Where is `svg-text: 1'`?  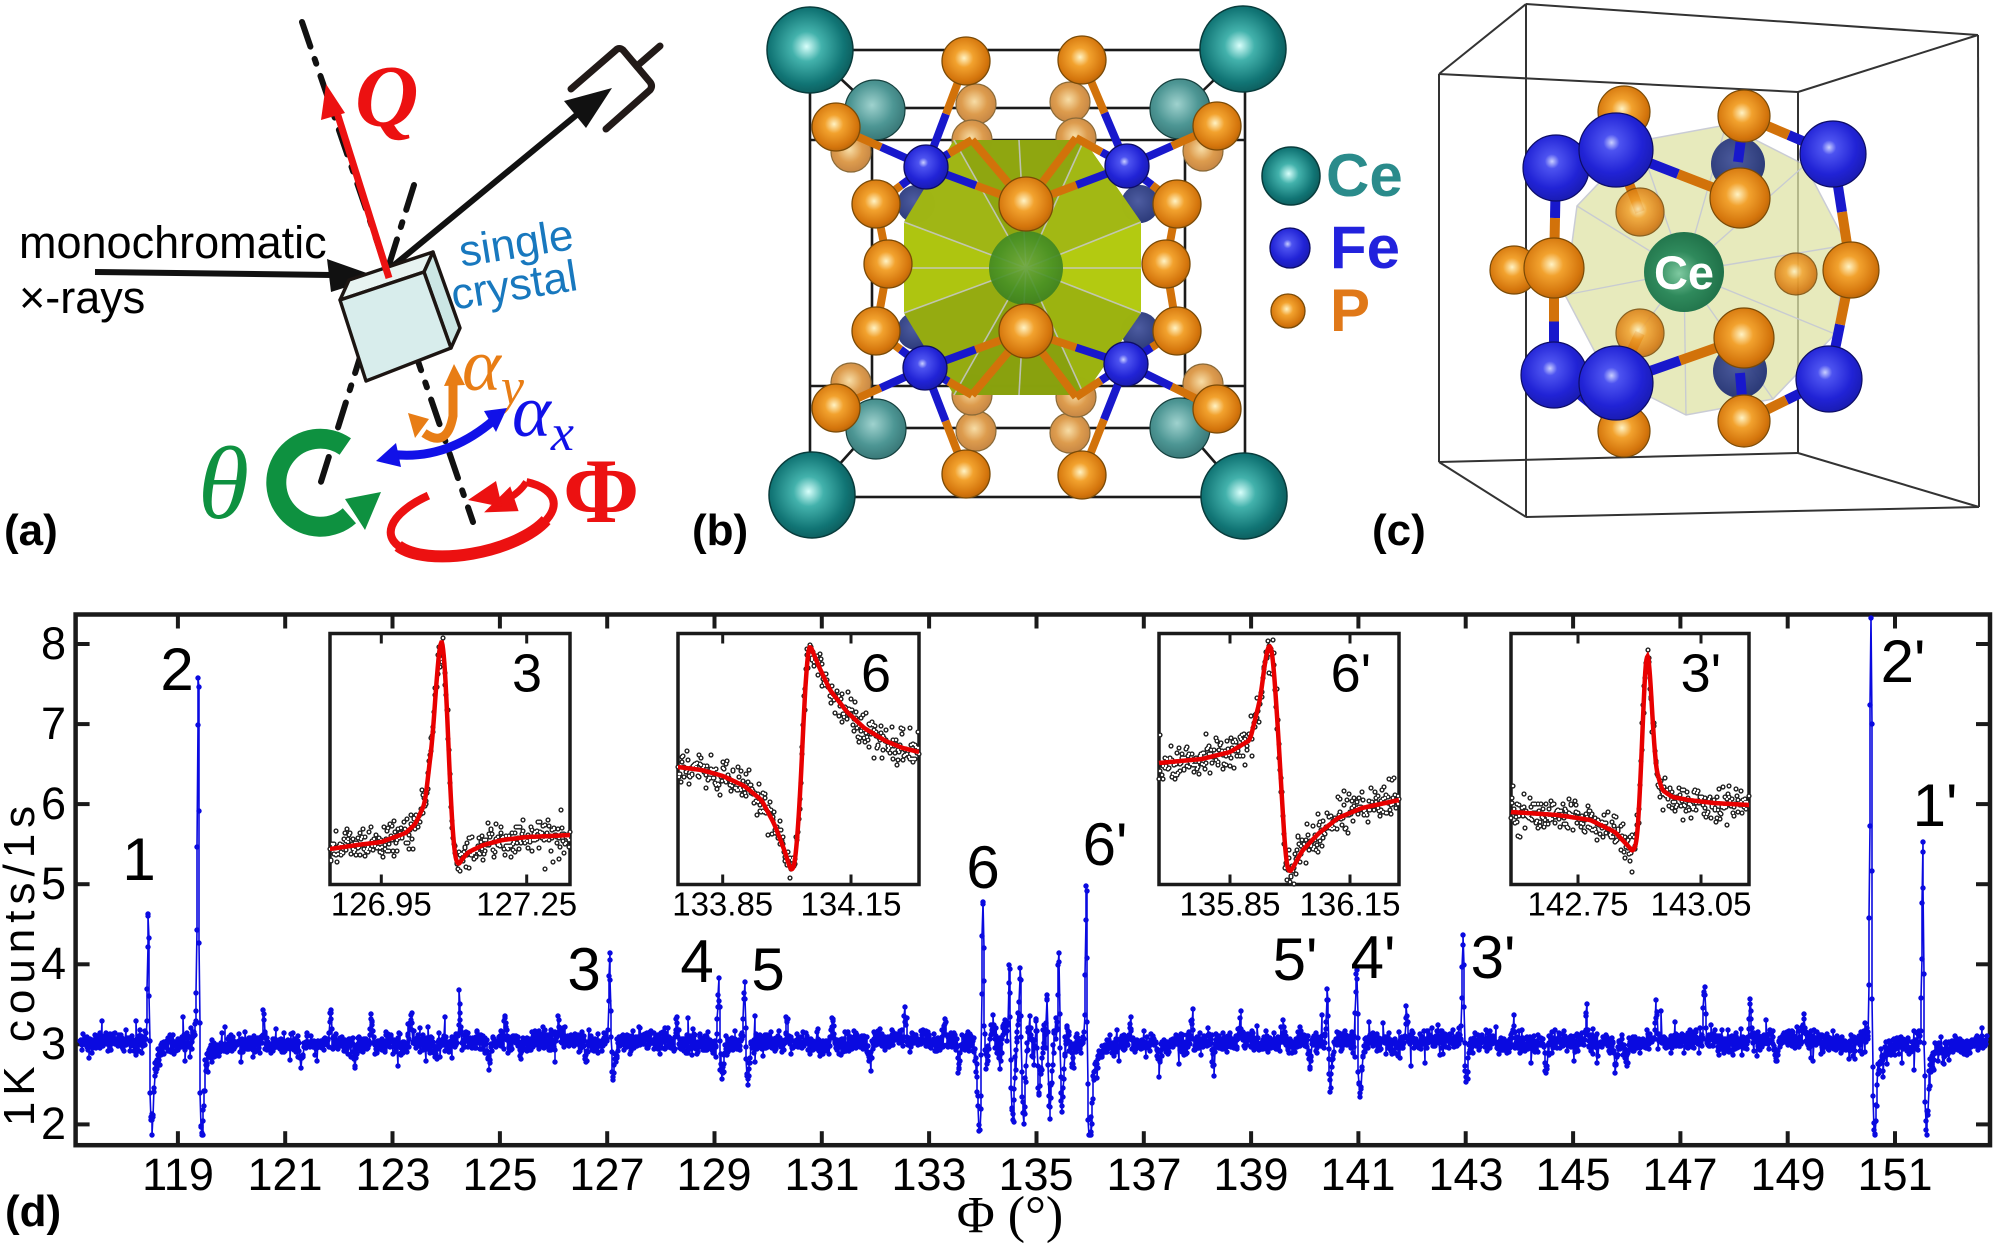
svg-text: 1' is located at coordinates (1935, 805).